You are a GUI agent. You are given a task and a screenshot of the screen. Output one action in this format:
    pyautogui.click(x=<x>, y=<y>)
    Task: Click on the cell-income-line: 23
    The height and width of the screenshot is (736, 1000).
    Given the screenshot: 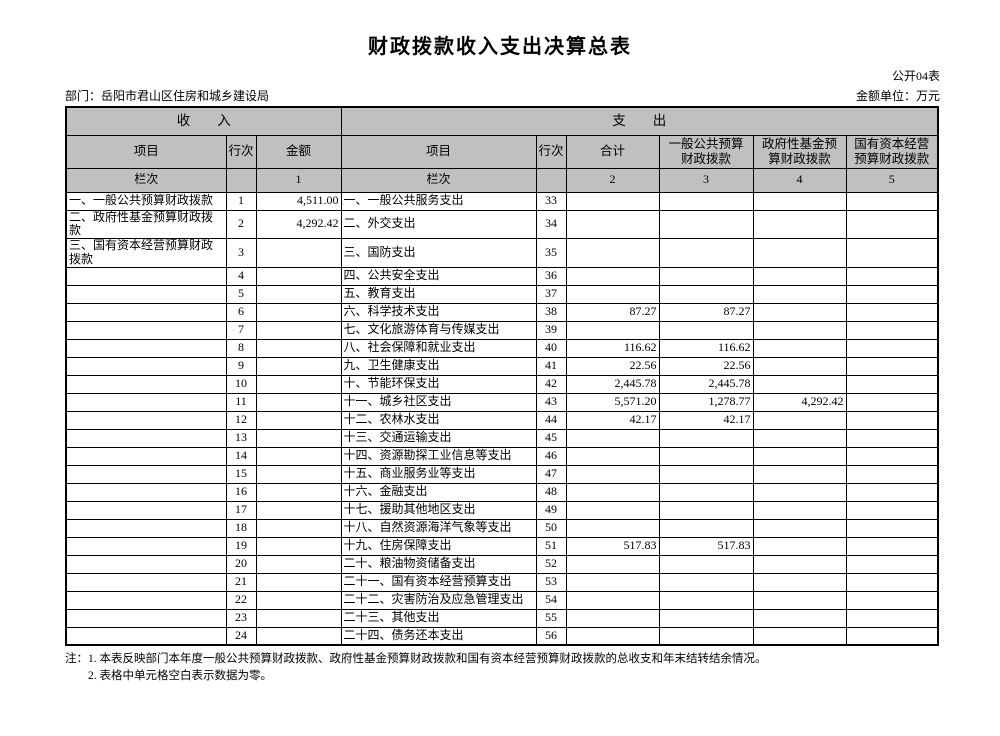 What is the action you would take?
    pyautogui.click(x=241, y=618)
    